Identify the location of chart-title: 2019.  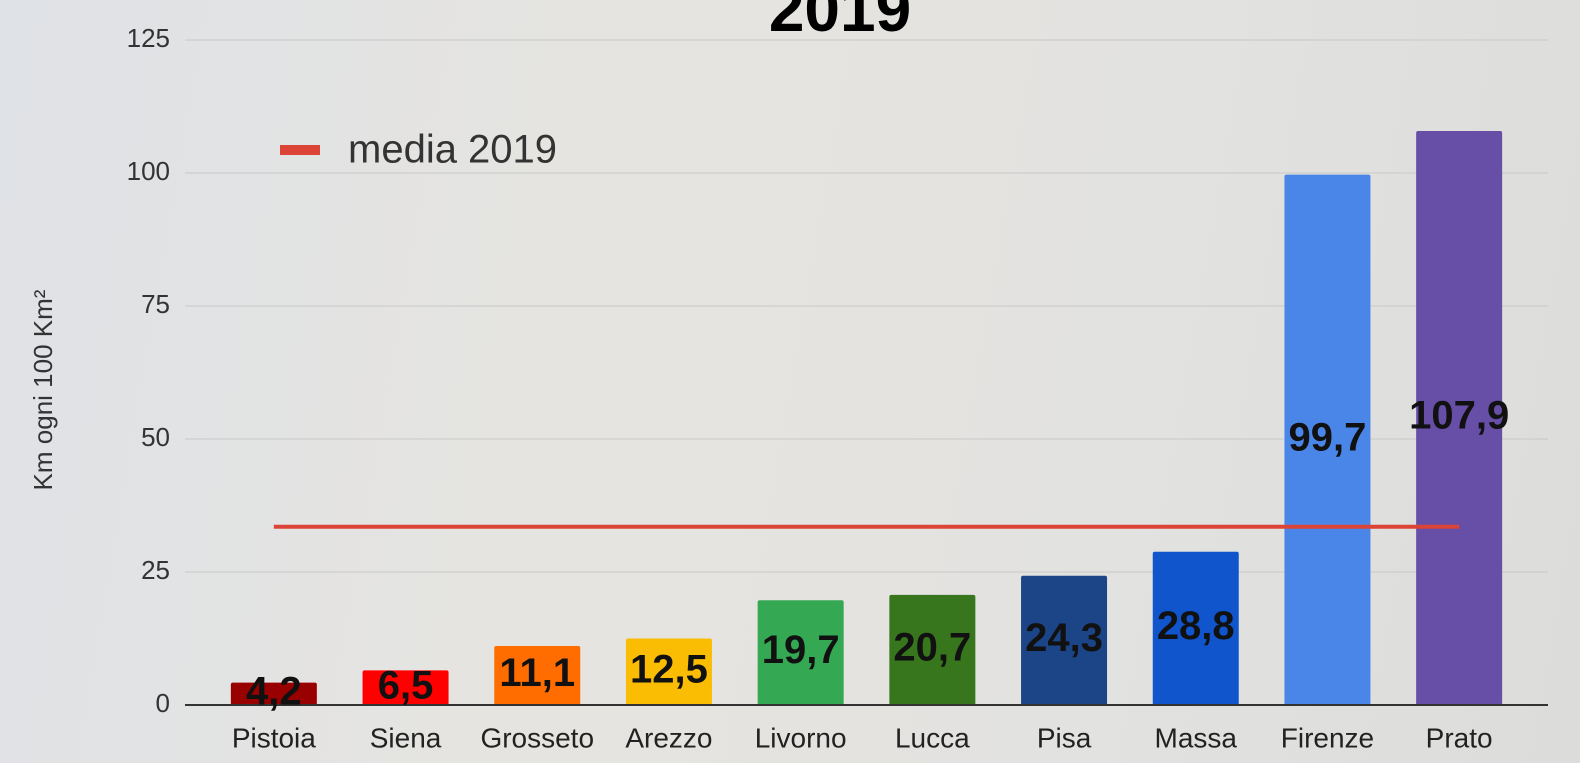
(840, 22).